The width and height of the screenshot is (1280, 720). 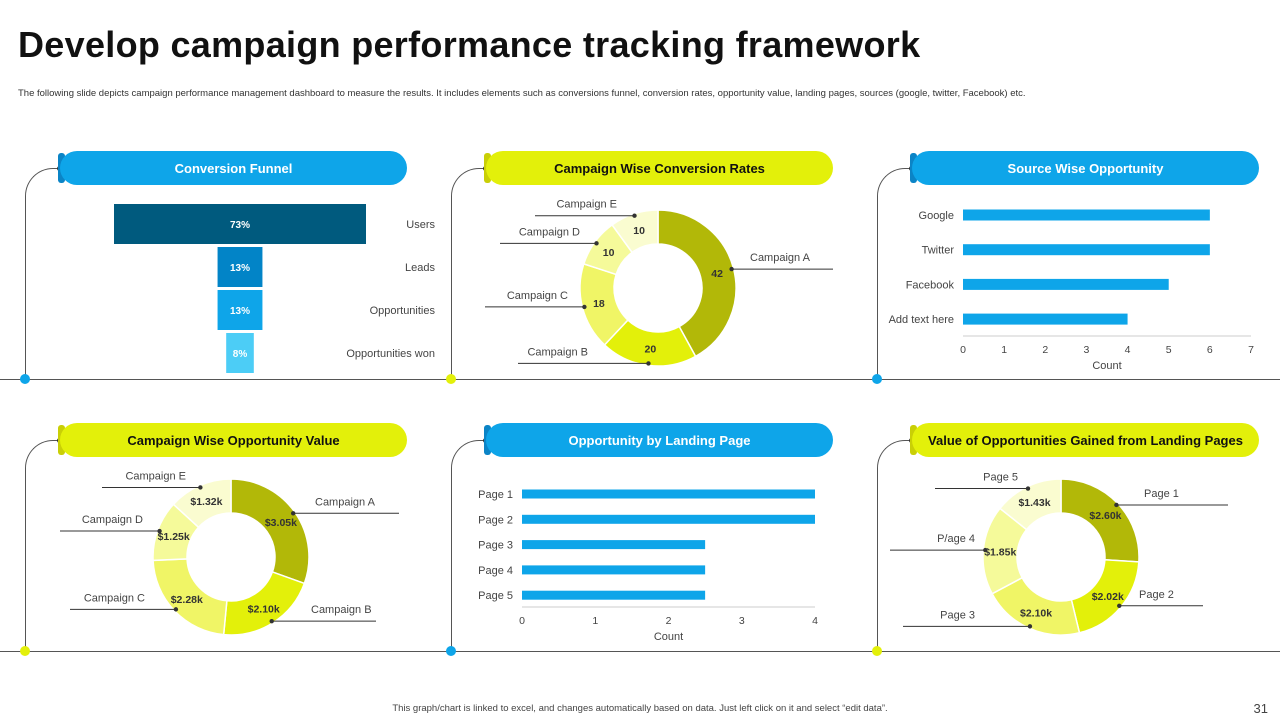 What do you see at coordinates (659, 168) in the screenshot?
I see `panel-header-conversion-rates: Campaign Wise Conversion Rates` at bounding box center [659, 168].